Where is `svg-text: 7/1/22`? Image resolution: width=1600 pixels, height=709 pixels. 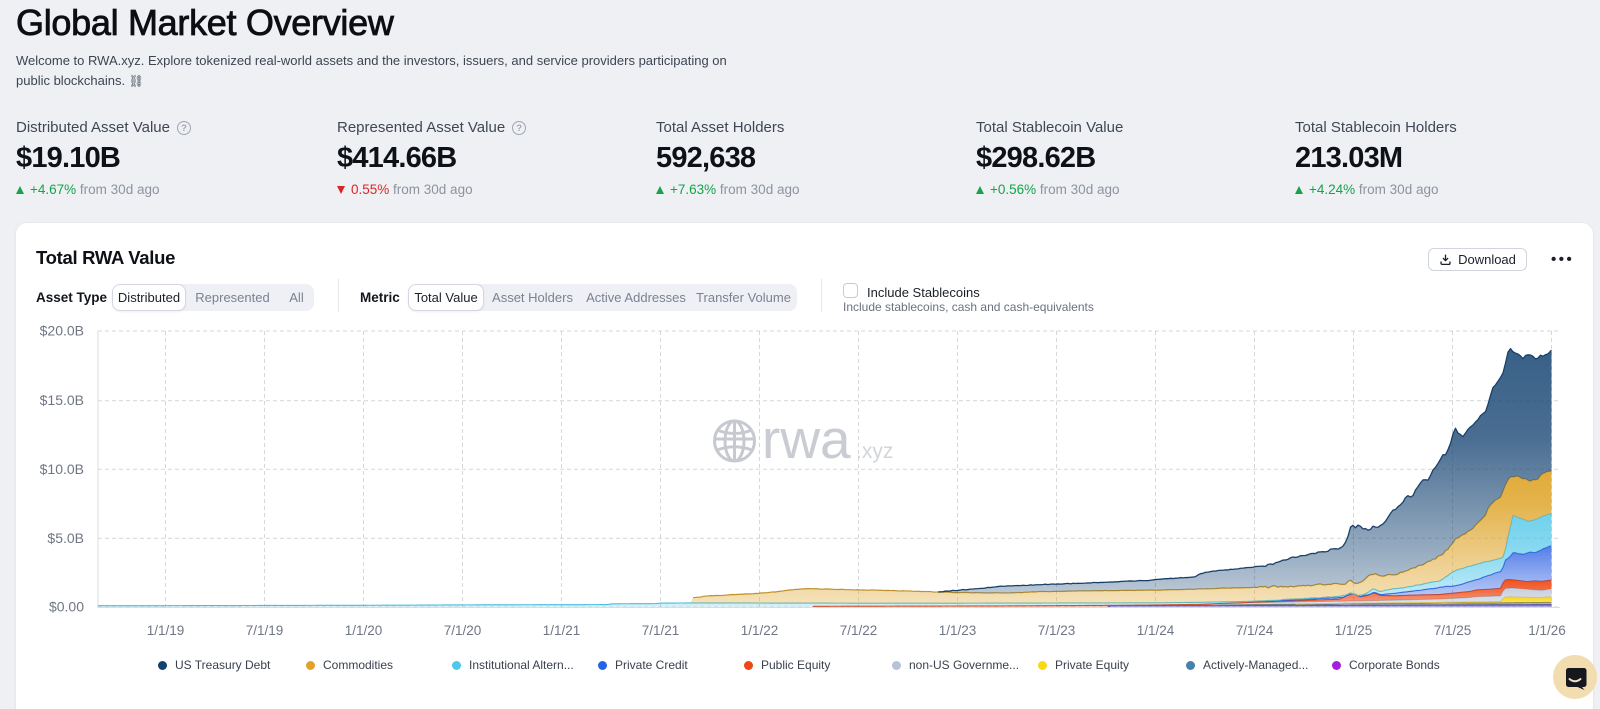
svg-text: 7/1/22 is located at coordinates (859, 630).